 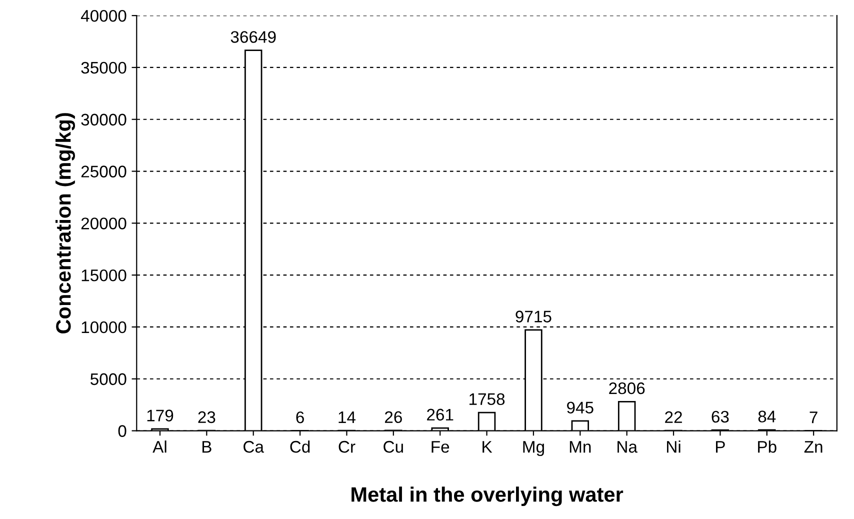 I want to click on data-label: 6, so click(x=300, y=417).